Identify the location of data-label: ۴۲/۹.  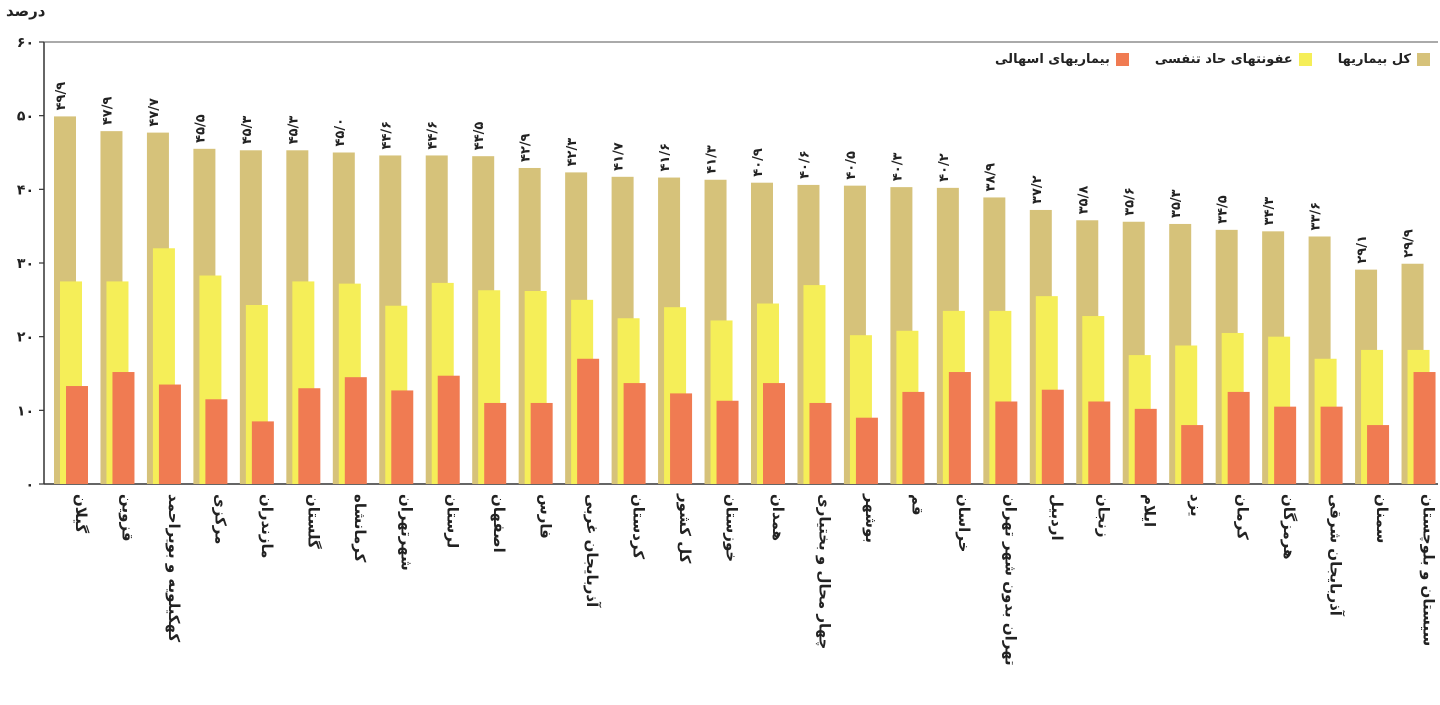
(526, 147).